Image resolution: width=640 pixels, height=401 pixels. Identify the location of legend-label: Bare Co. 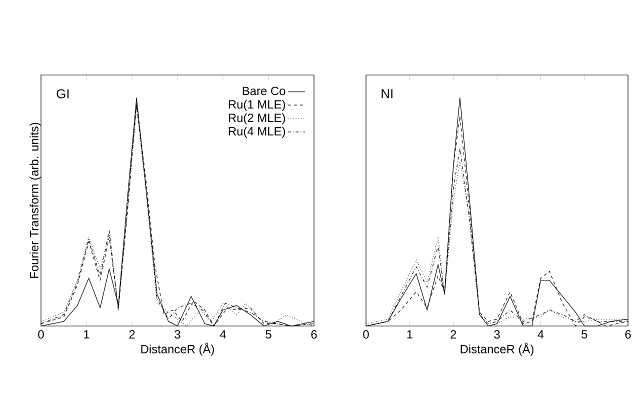
(264, 91).